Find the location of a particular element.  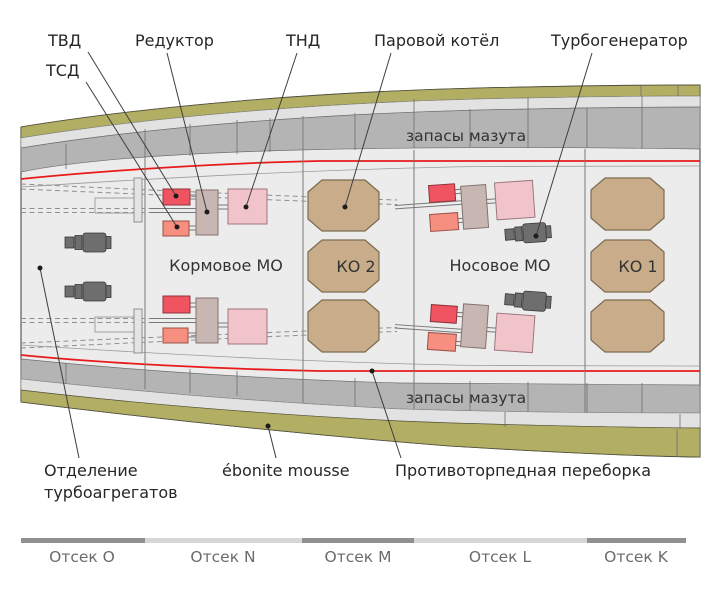

callout-ebonite: ébonite mousse is located at coordinates (286, 470).